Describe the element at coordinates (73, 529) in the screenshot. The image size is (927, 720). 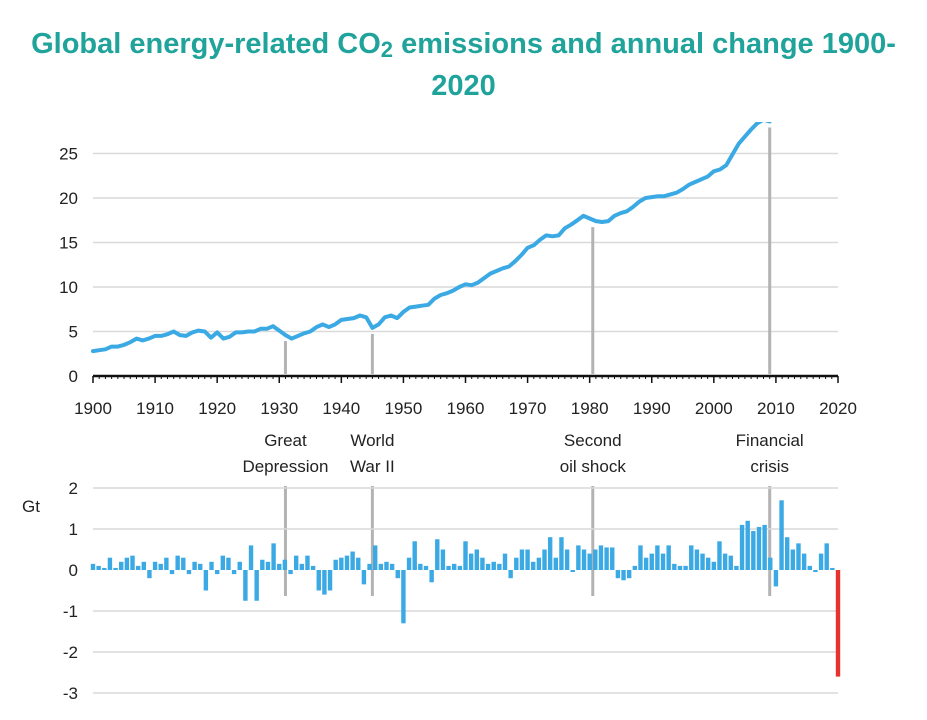
I see `bottom-y-tick-label: 1` at that location.